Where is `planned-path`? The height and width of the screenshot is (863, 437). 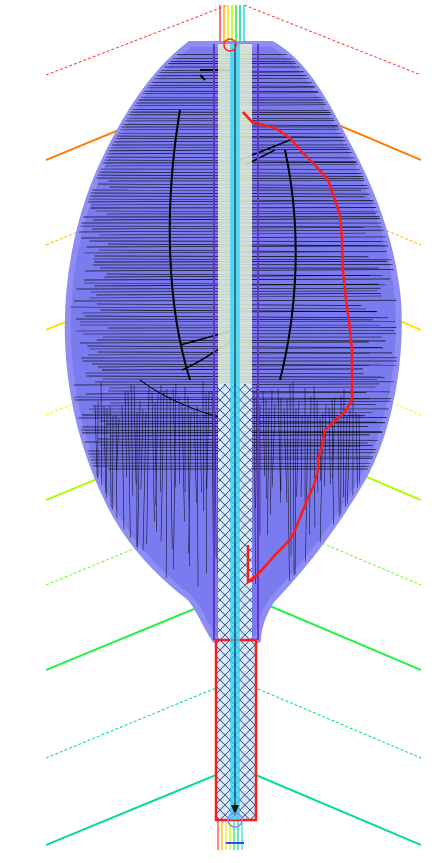 planned-path is located at coordinates (298, 348).